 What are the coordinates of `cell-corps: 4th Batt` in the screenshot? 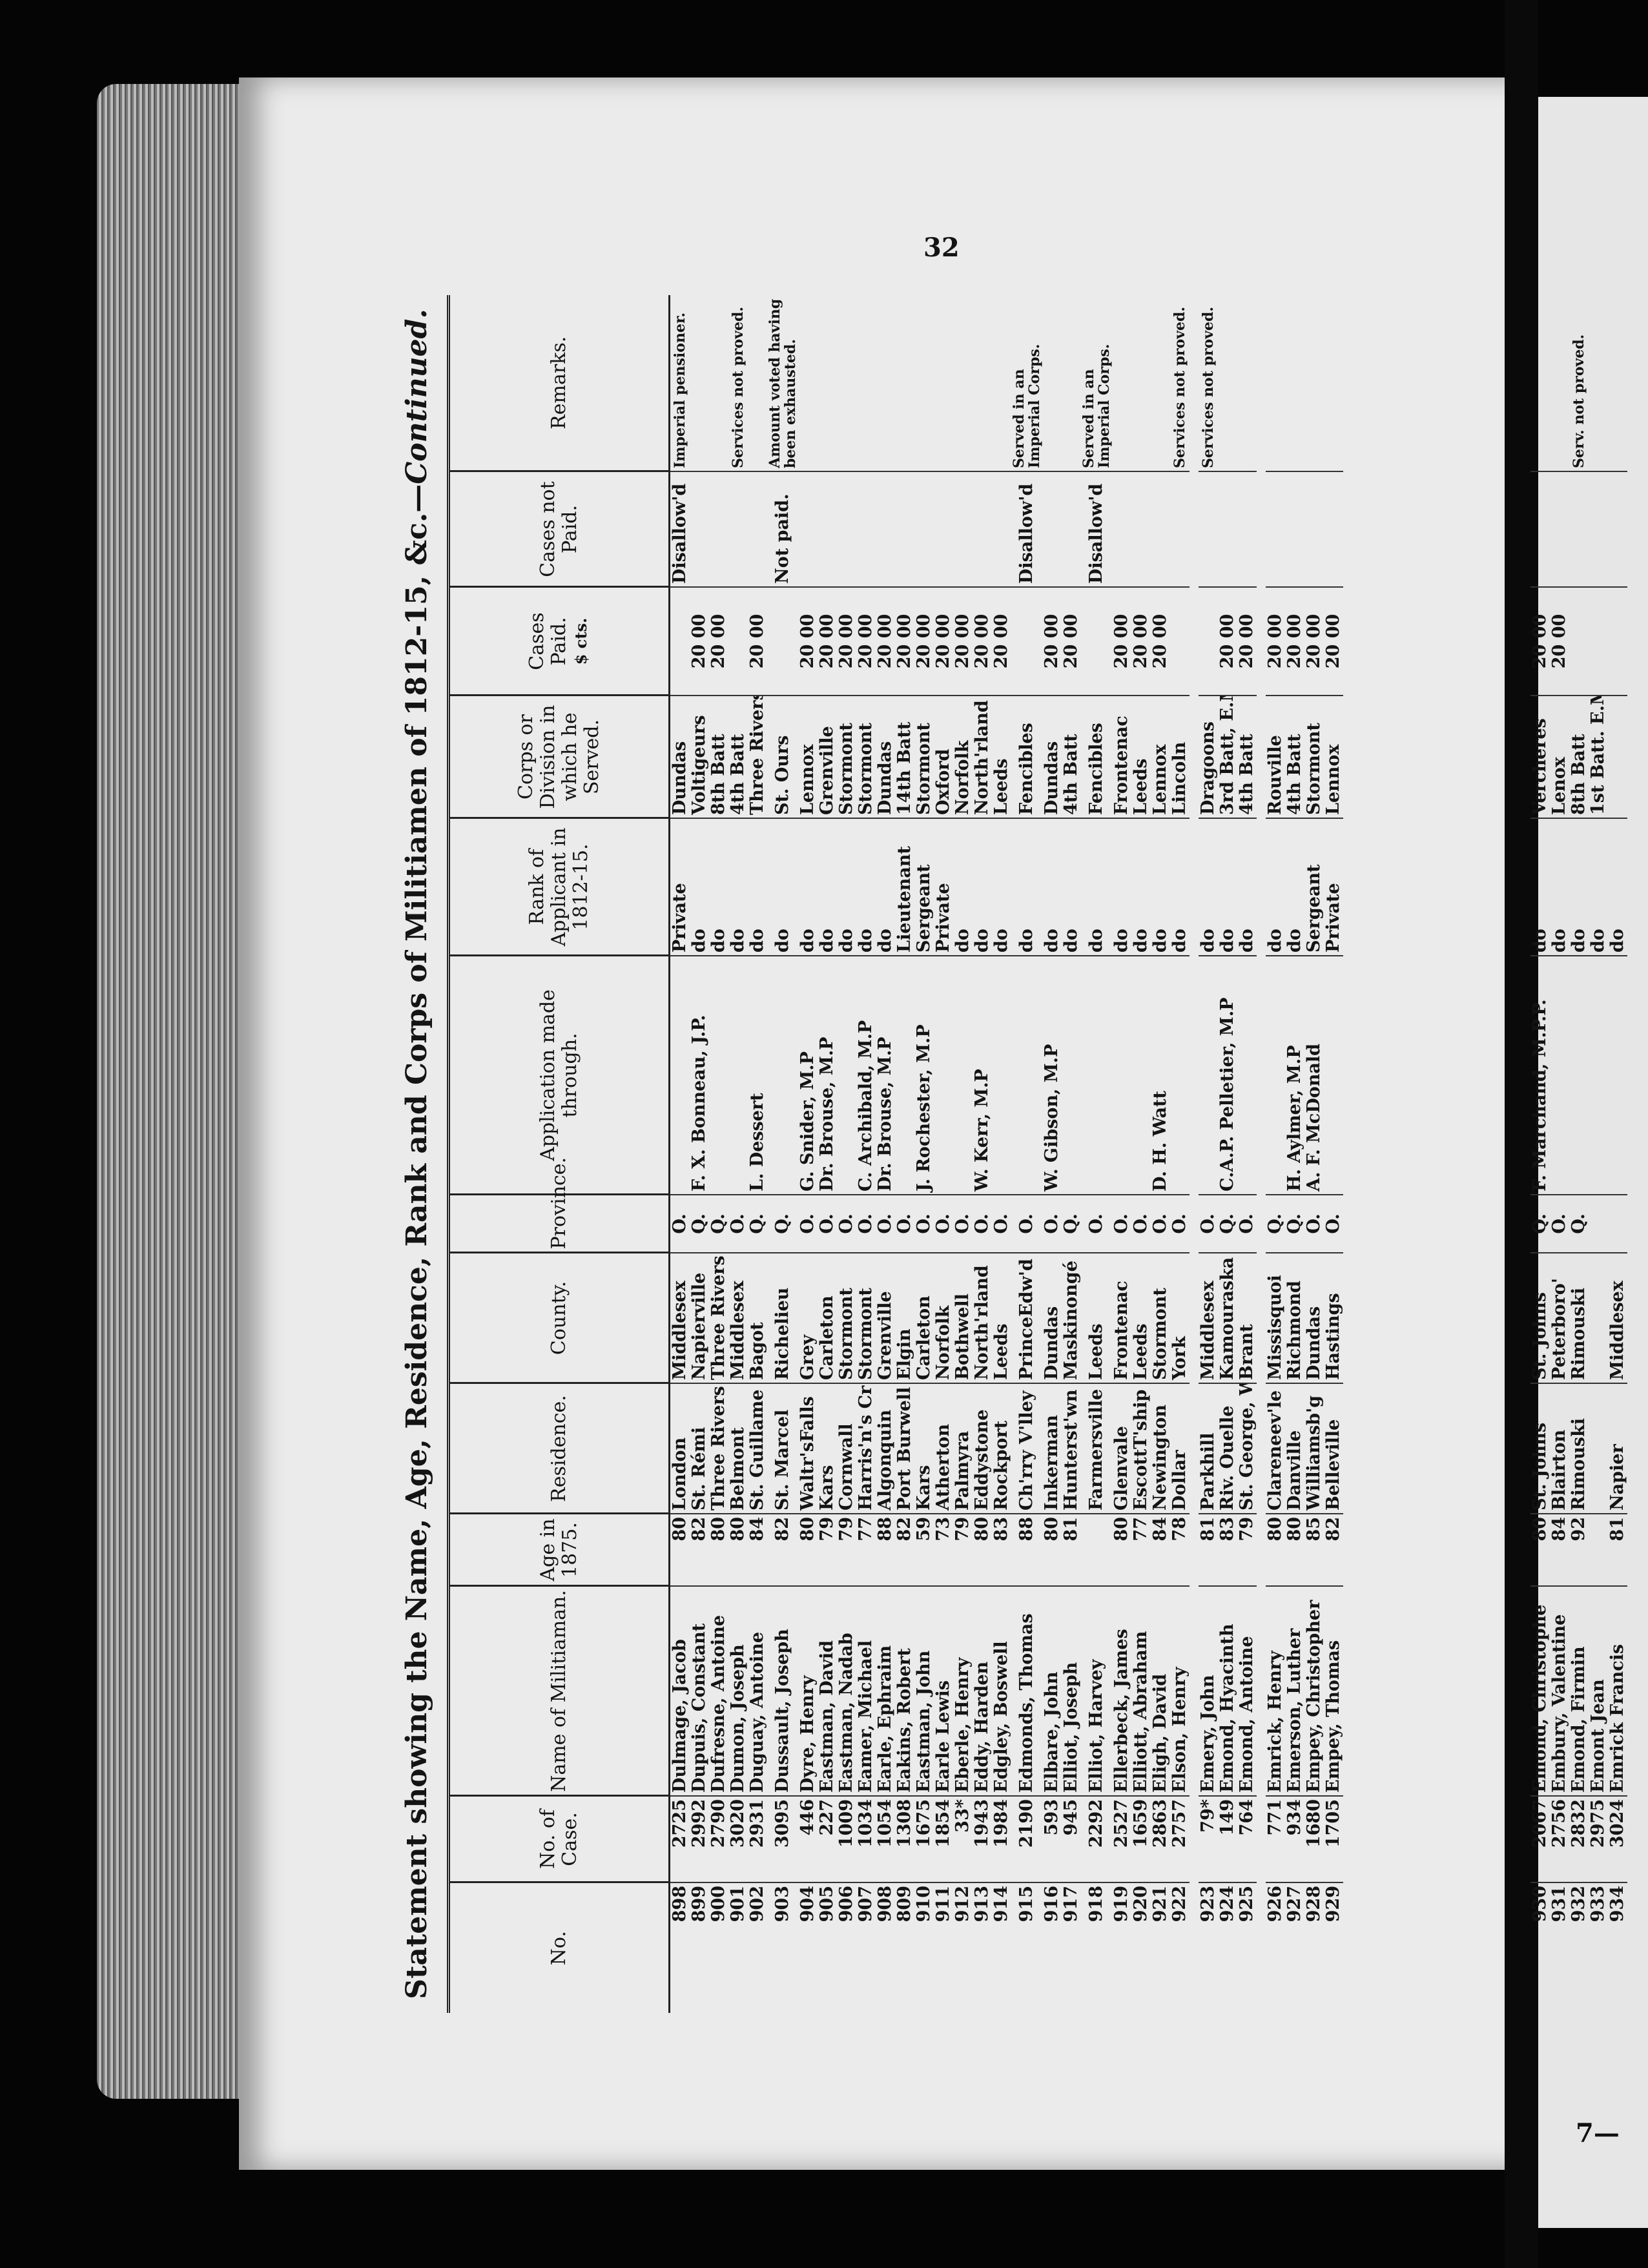 It's located at (738, 757).